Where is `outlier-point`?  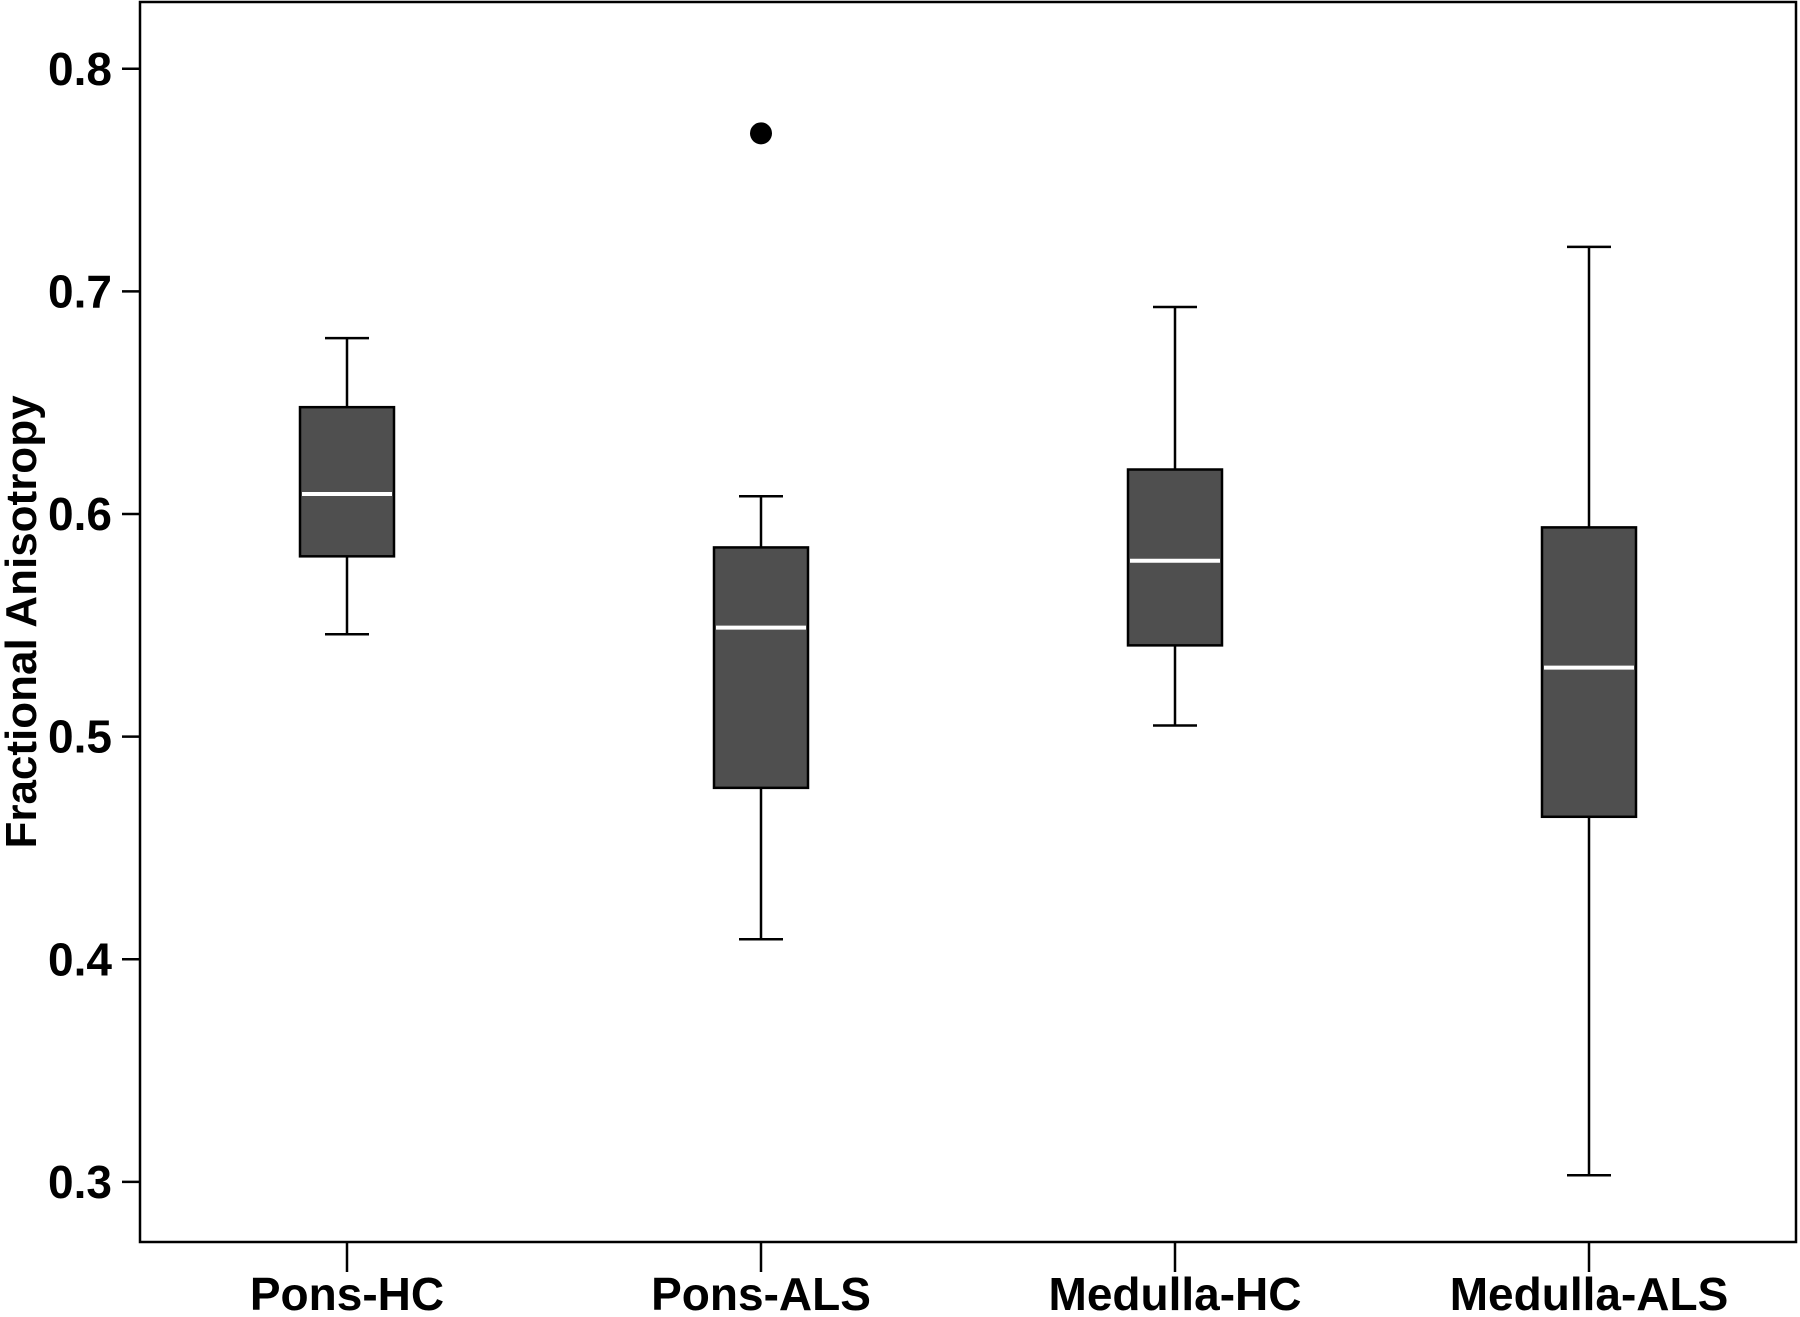 outlier-point is located at coordinates (761, 133).